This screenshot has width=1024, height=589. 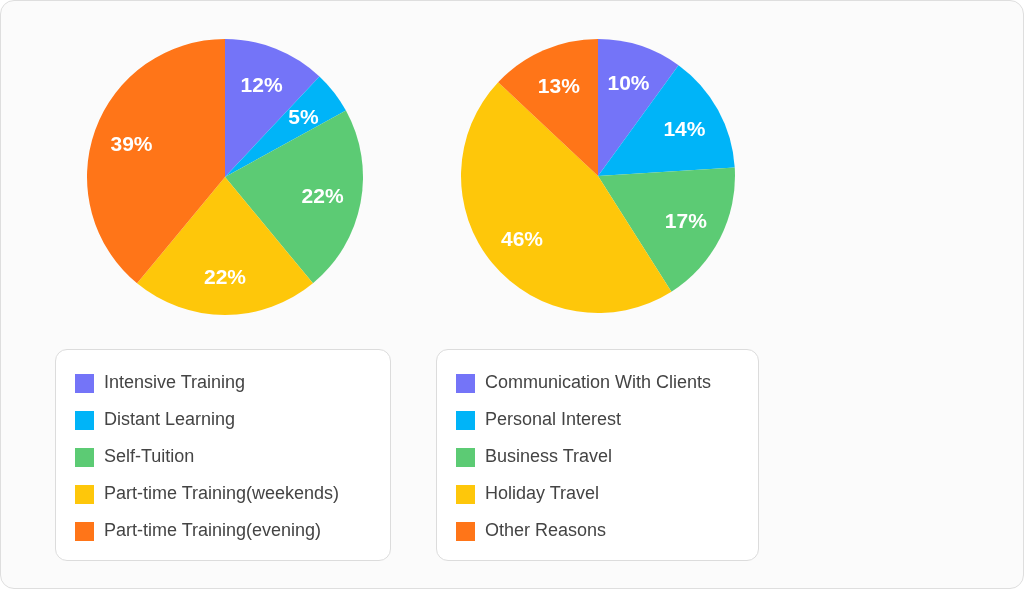 What do you see at coordinates (559, 85) in the screenshot?
I see `data-label: 13%` at bounding box center [559, 85].